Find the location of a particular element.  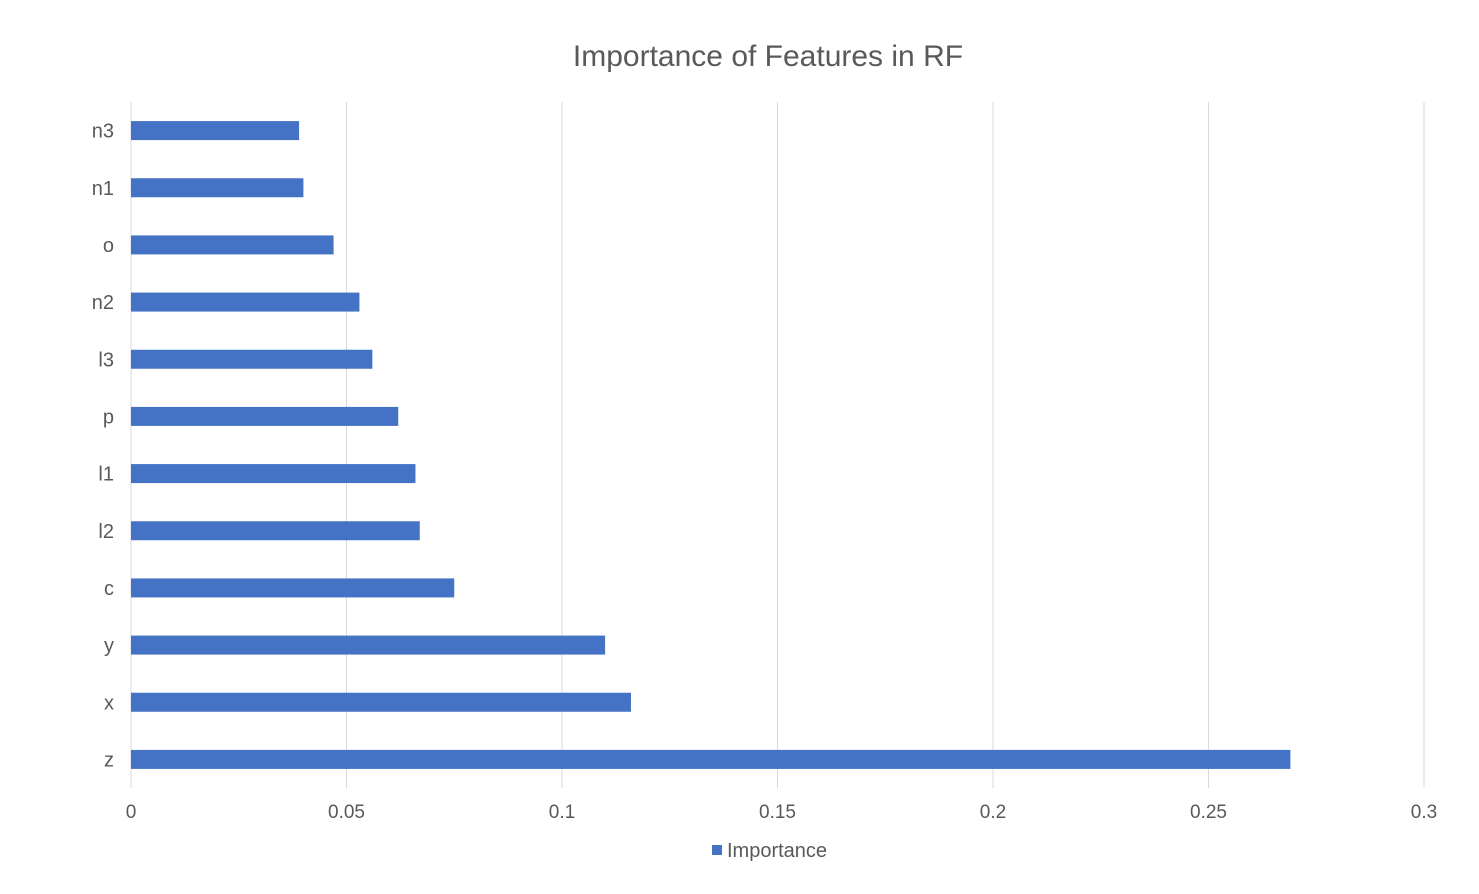

legend-label: Importance is located at coordinates (777, 851).